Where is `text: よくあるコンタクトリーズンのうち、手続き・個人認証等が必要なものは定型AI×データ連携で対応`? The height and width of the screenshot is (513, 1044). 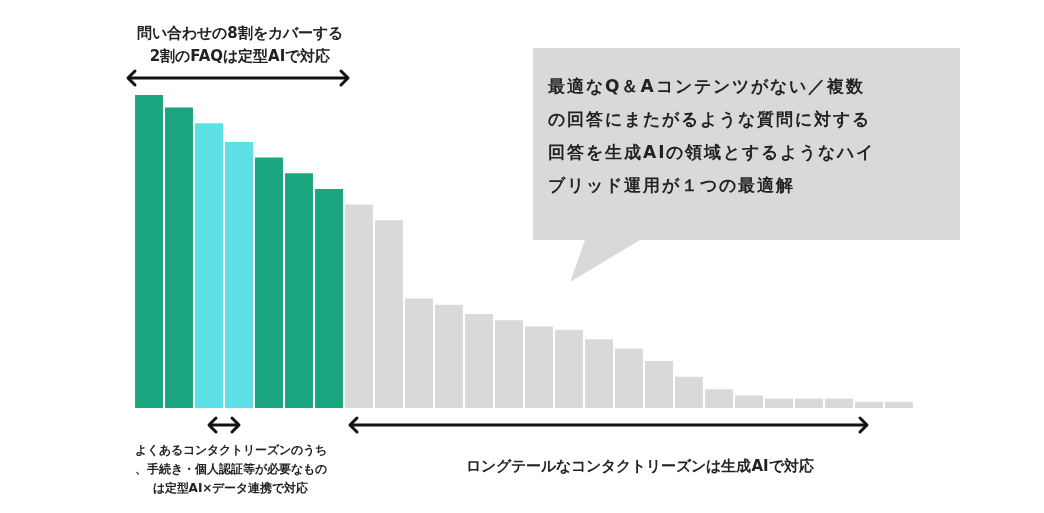
text: よくあるコンタクトリーズンのうち、手続き・個人認証等が必要なものは定型AI×データ連携で対応 is located at coordinates (230, 469).